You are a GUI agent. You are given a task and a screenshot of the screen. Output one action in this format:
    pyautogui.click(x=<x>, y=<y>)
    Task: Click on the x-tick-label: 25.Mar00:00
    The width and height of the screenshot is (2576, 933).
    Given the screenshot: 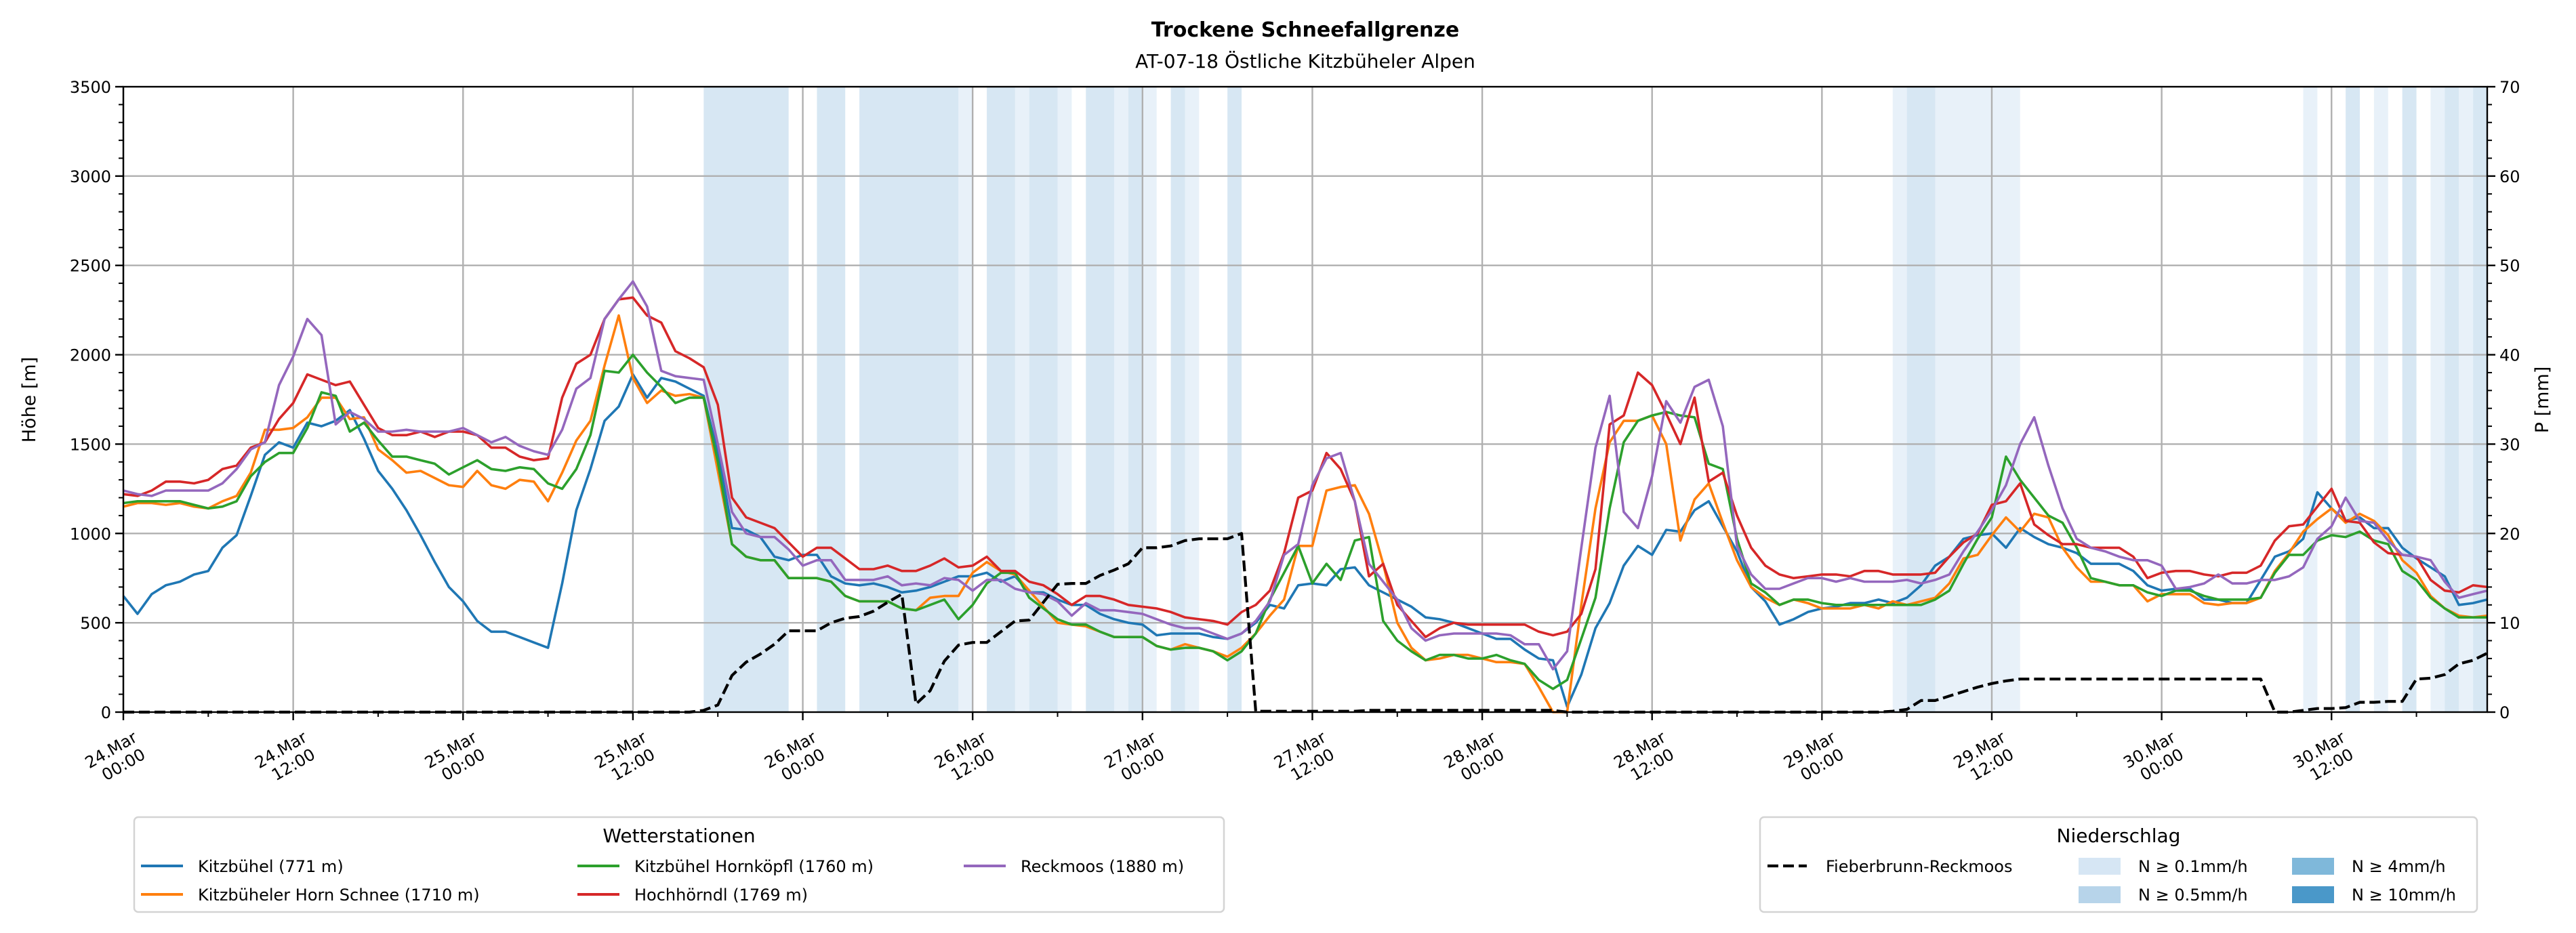 What is the action you would take?
    pyautogui.click(x=456, y=758)
    